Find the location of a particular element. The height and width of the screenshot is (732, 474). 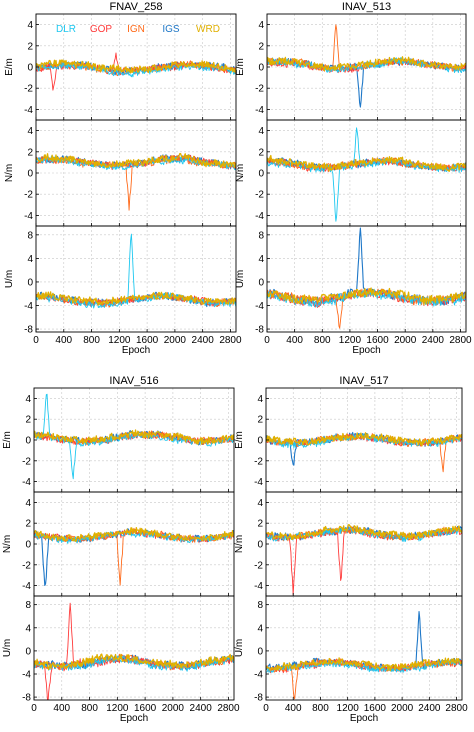

x-tick-label: 2400 is located at coordinates (203, 340).